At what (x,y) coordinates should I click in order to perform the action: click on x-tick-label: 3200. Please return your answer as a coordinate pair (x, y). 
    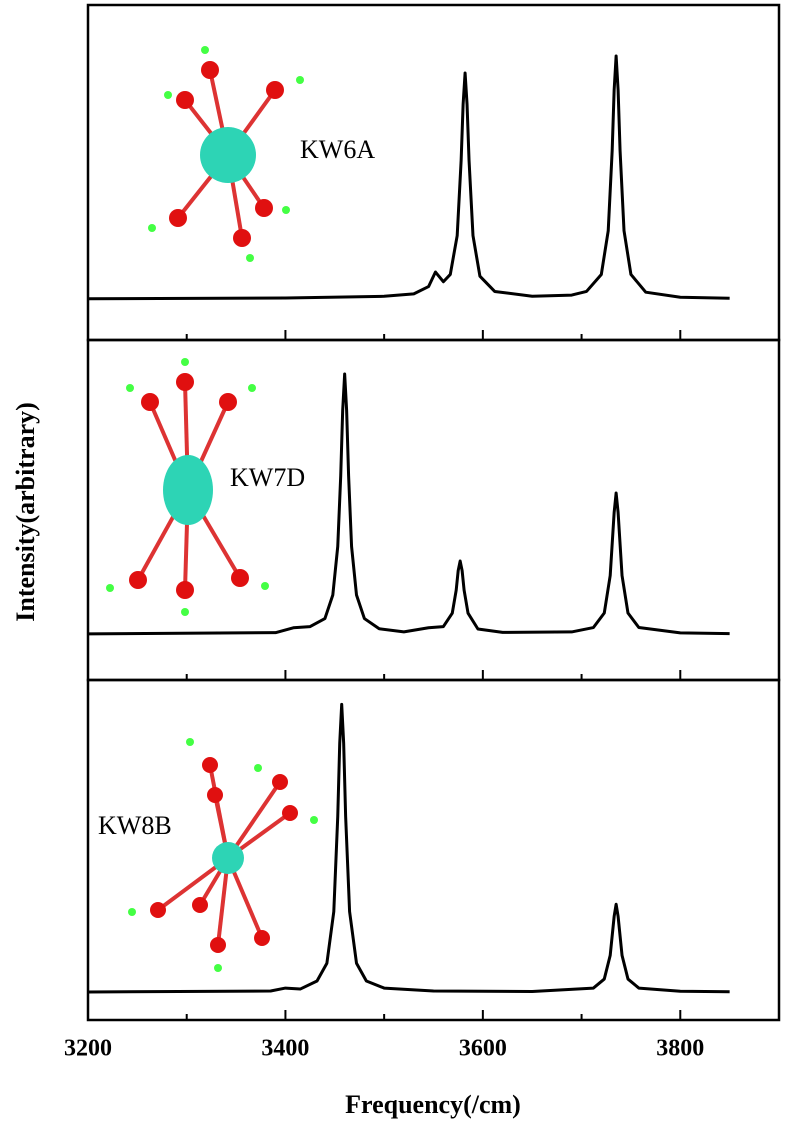
    Looking at the image, I should click on (88, 1049).